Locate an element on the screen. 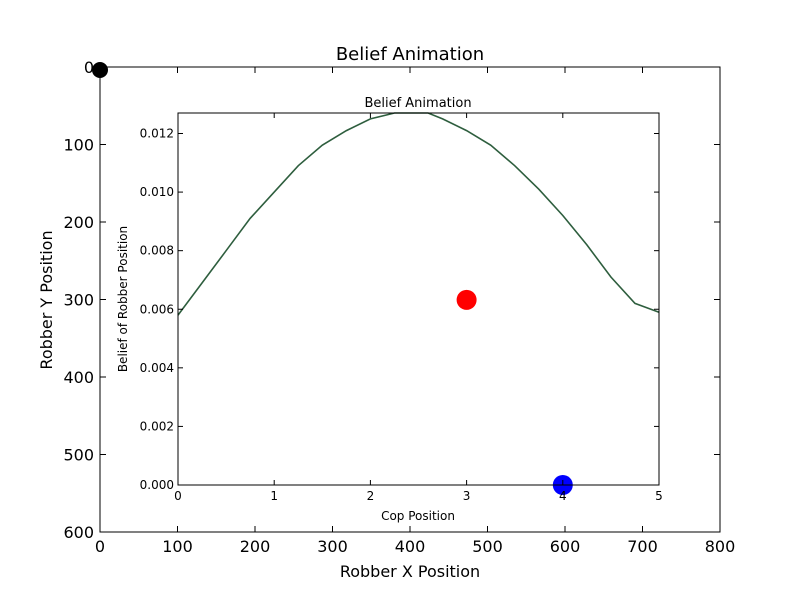 The height and width of the screenshot is (600, 800). inner-y-label: Belief of Robber Position is located at coordinates (123, 299).